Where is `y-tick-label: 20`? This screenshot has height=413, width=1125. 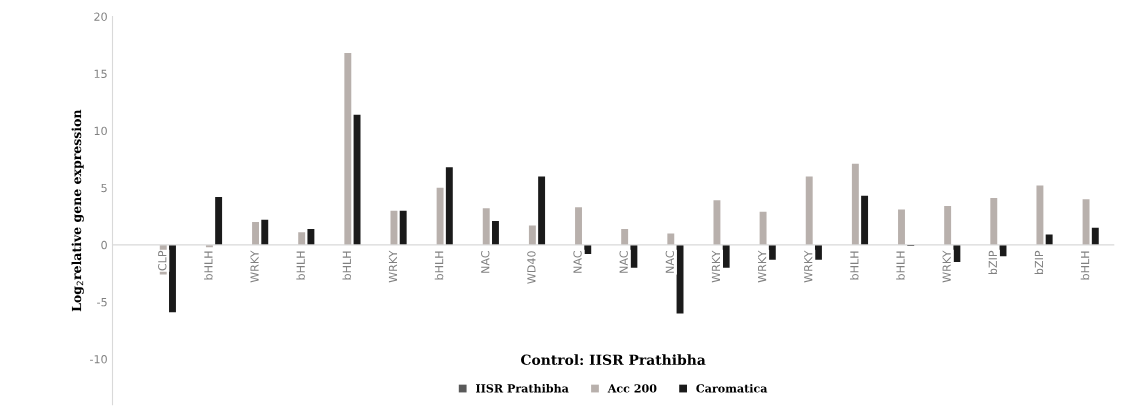
y-tick-label: 20 is located at coordinates (100, 16).